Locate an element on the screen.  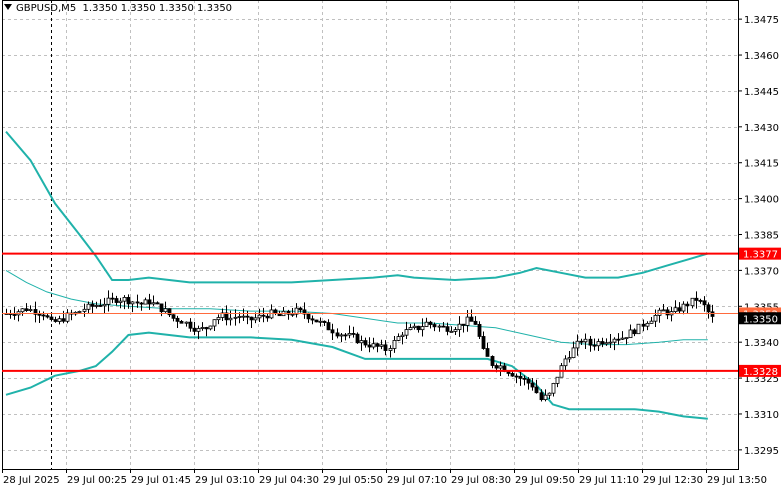
dropdown-triangle-icon is located at coordinates (8, 7).